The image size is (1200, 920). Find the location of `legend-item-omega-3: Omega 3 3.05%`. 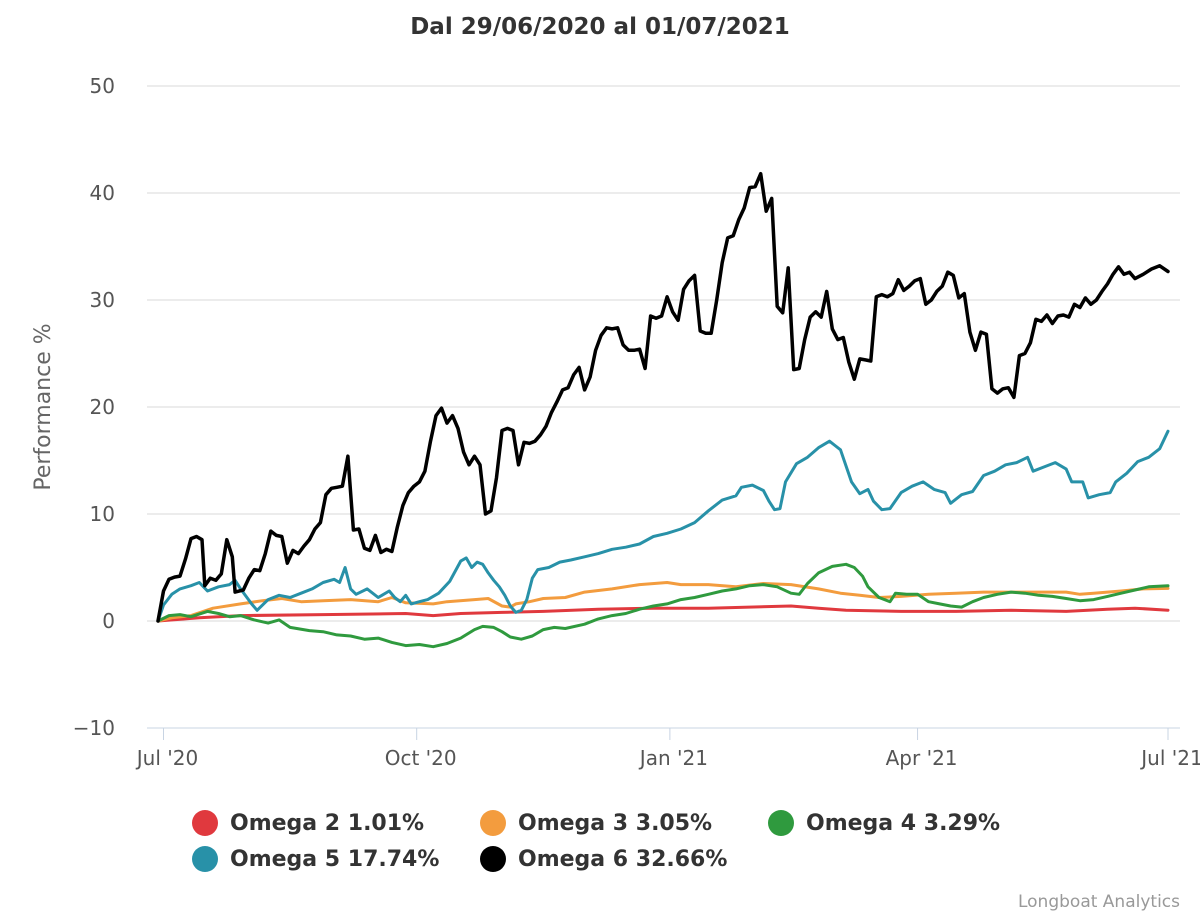

legend-item-omega-3: Omega 3 3.05% is located at coordinates (596, 823).